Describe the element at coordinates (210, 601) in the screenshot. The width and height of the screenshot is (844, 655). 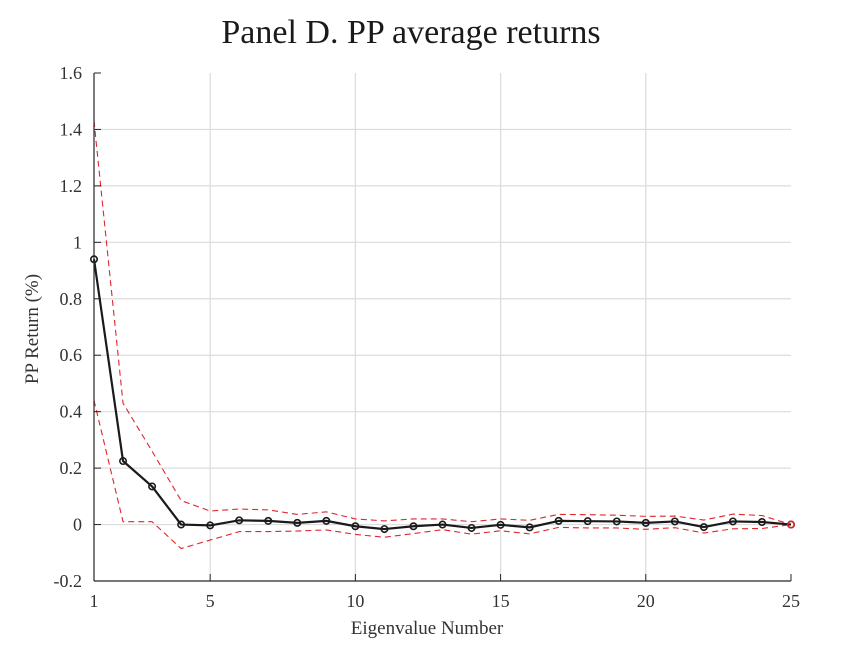
I see `x-tick-label-5: 5` at that location.